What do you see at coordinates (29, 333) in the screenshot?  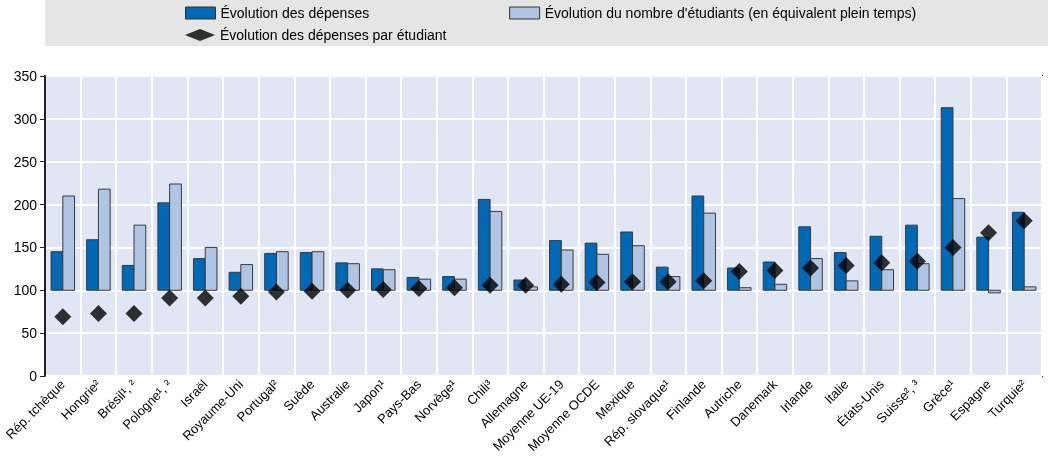 I see `y-tick-label: 50` at bounding box center [29, 333].